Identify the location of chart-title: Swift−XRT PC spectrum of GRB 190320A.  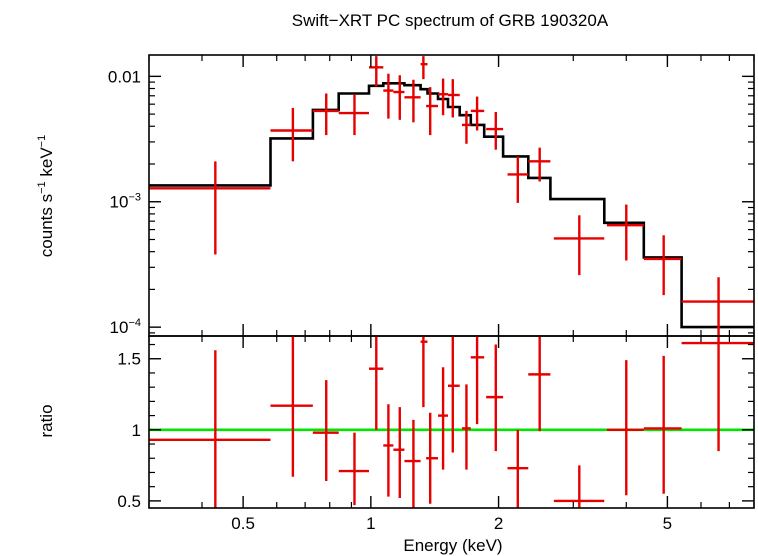
(450, 20).